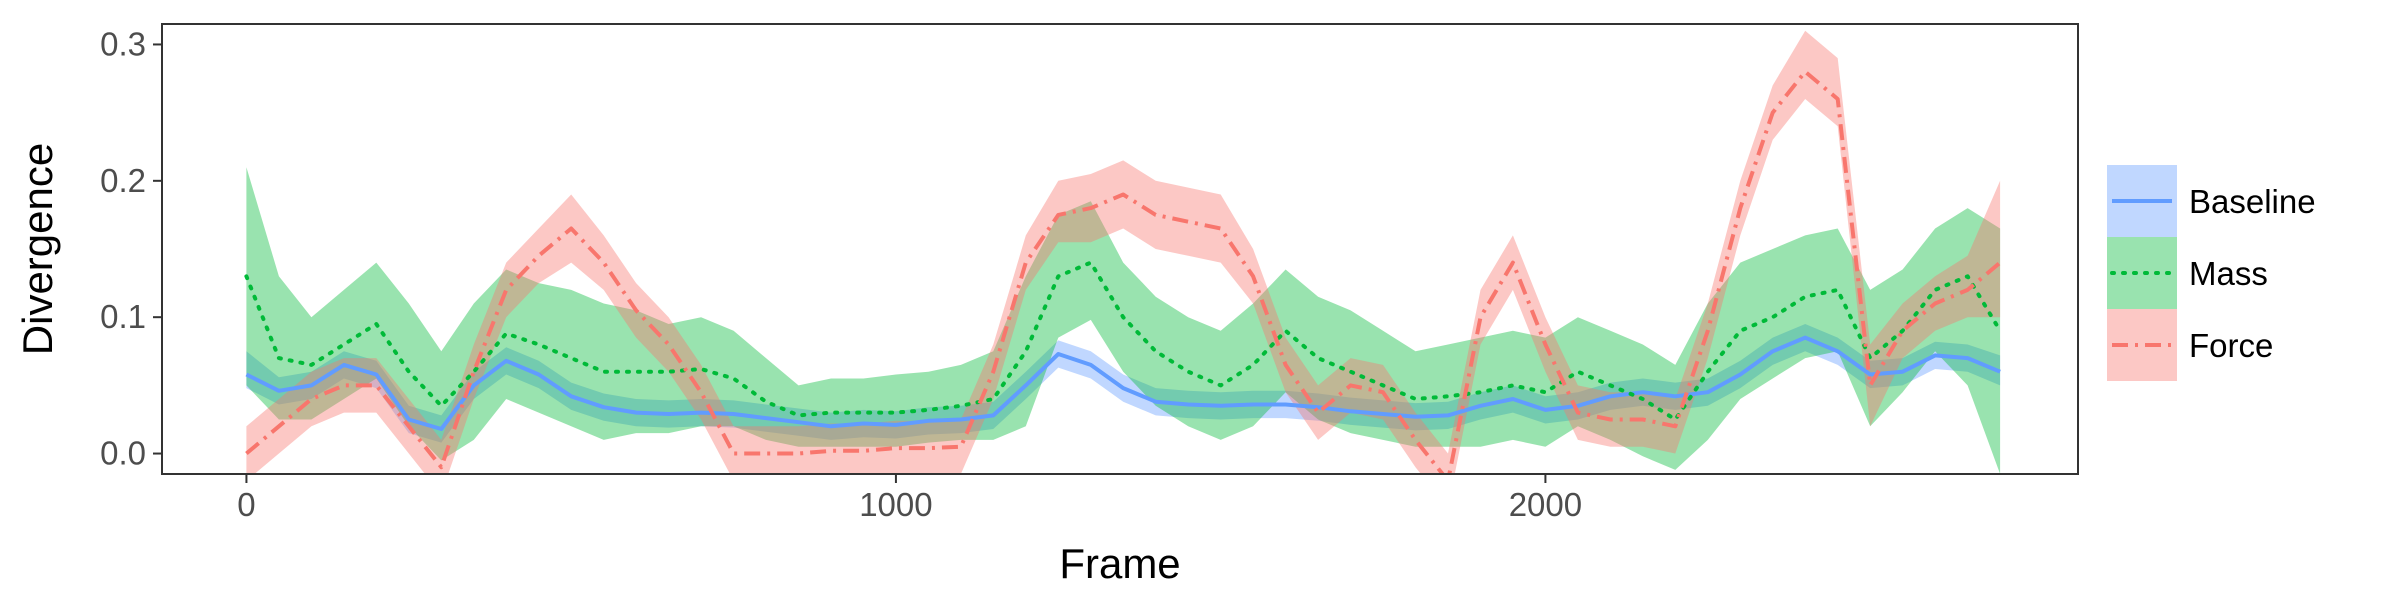 The image size is (2400, 600). I want to click on x-axis: 0 1000 2000, so click(909, 498).